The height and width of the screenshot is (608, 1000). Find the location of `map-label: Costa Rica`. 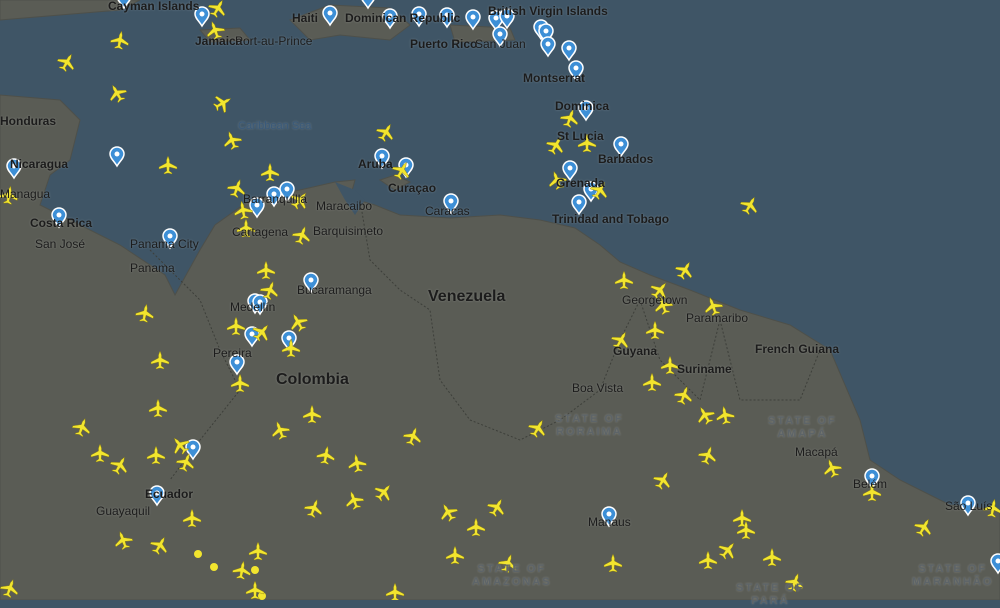

map-label: Costa Rica is located at coordinates (61, 223).